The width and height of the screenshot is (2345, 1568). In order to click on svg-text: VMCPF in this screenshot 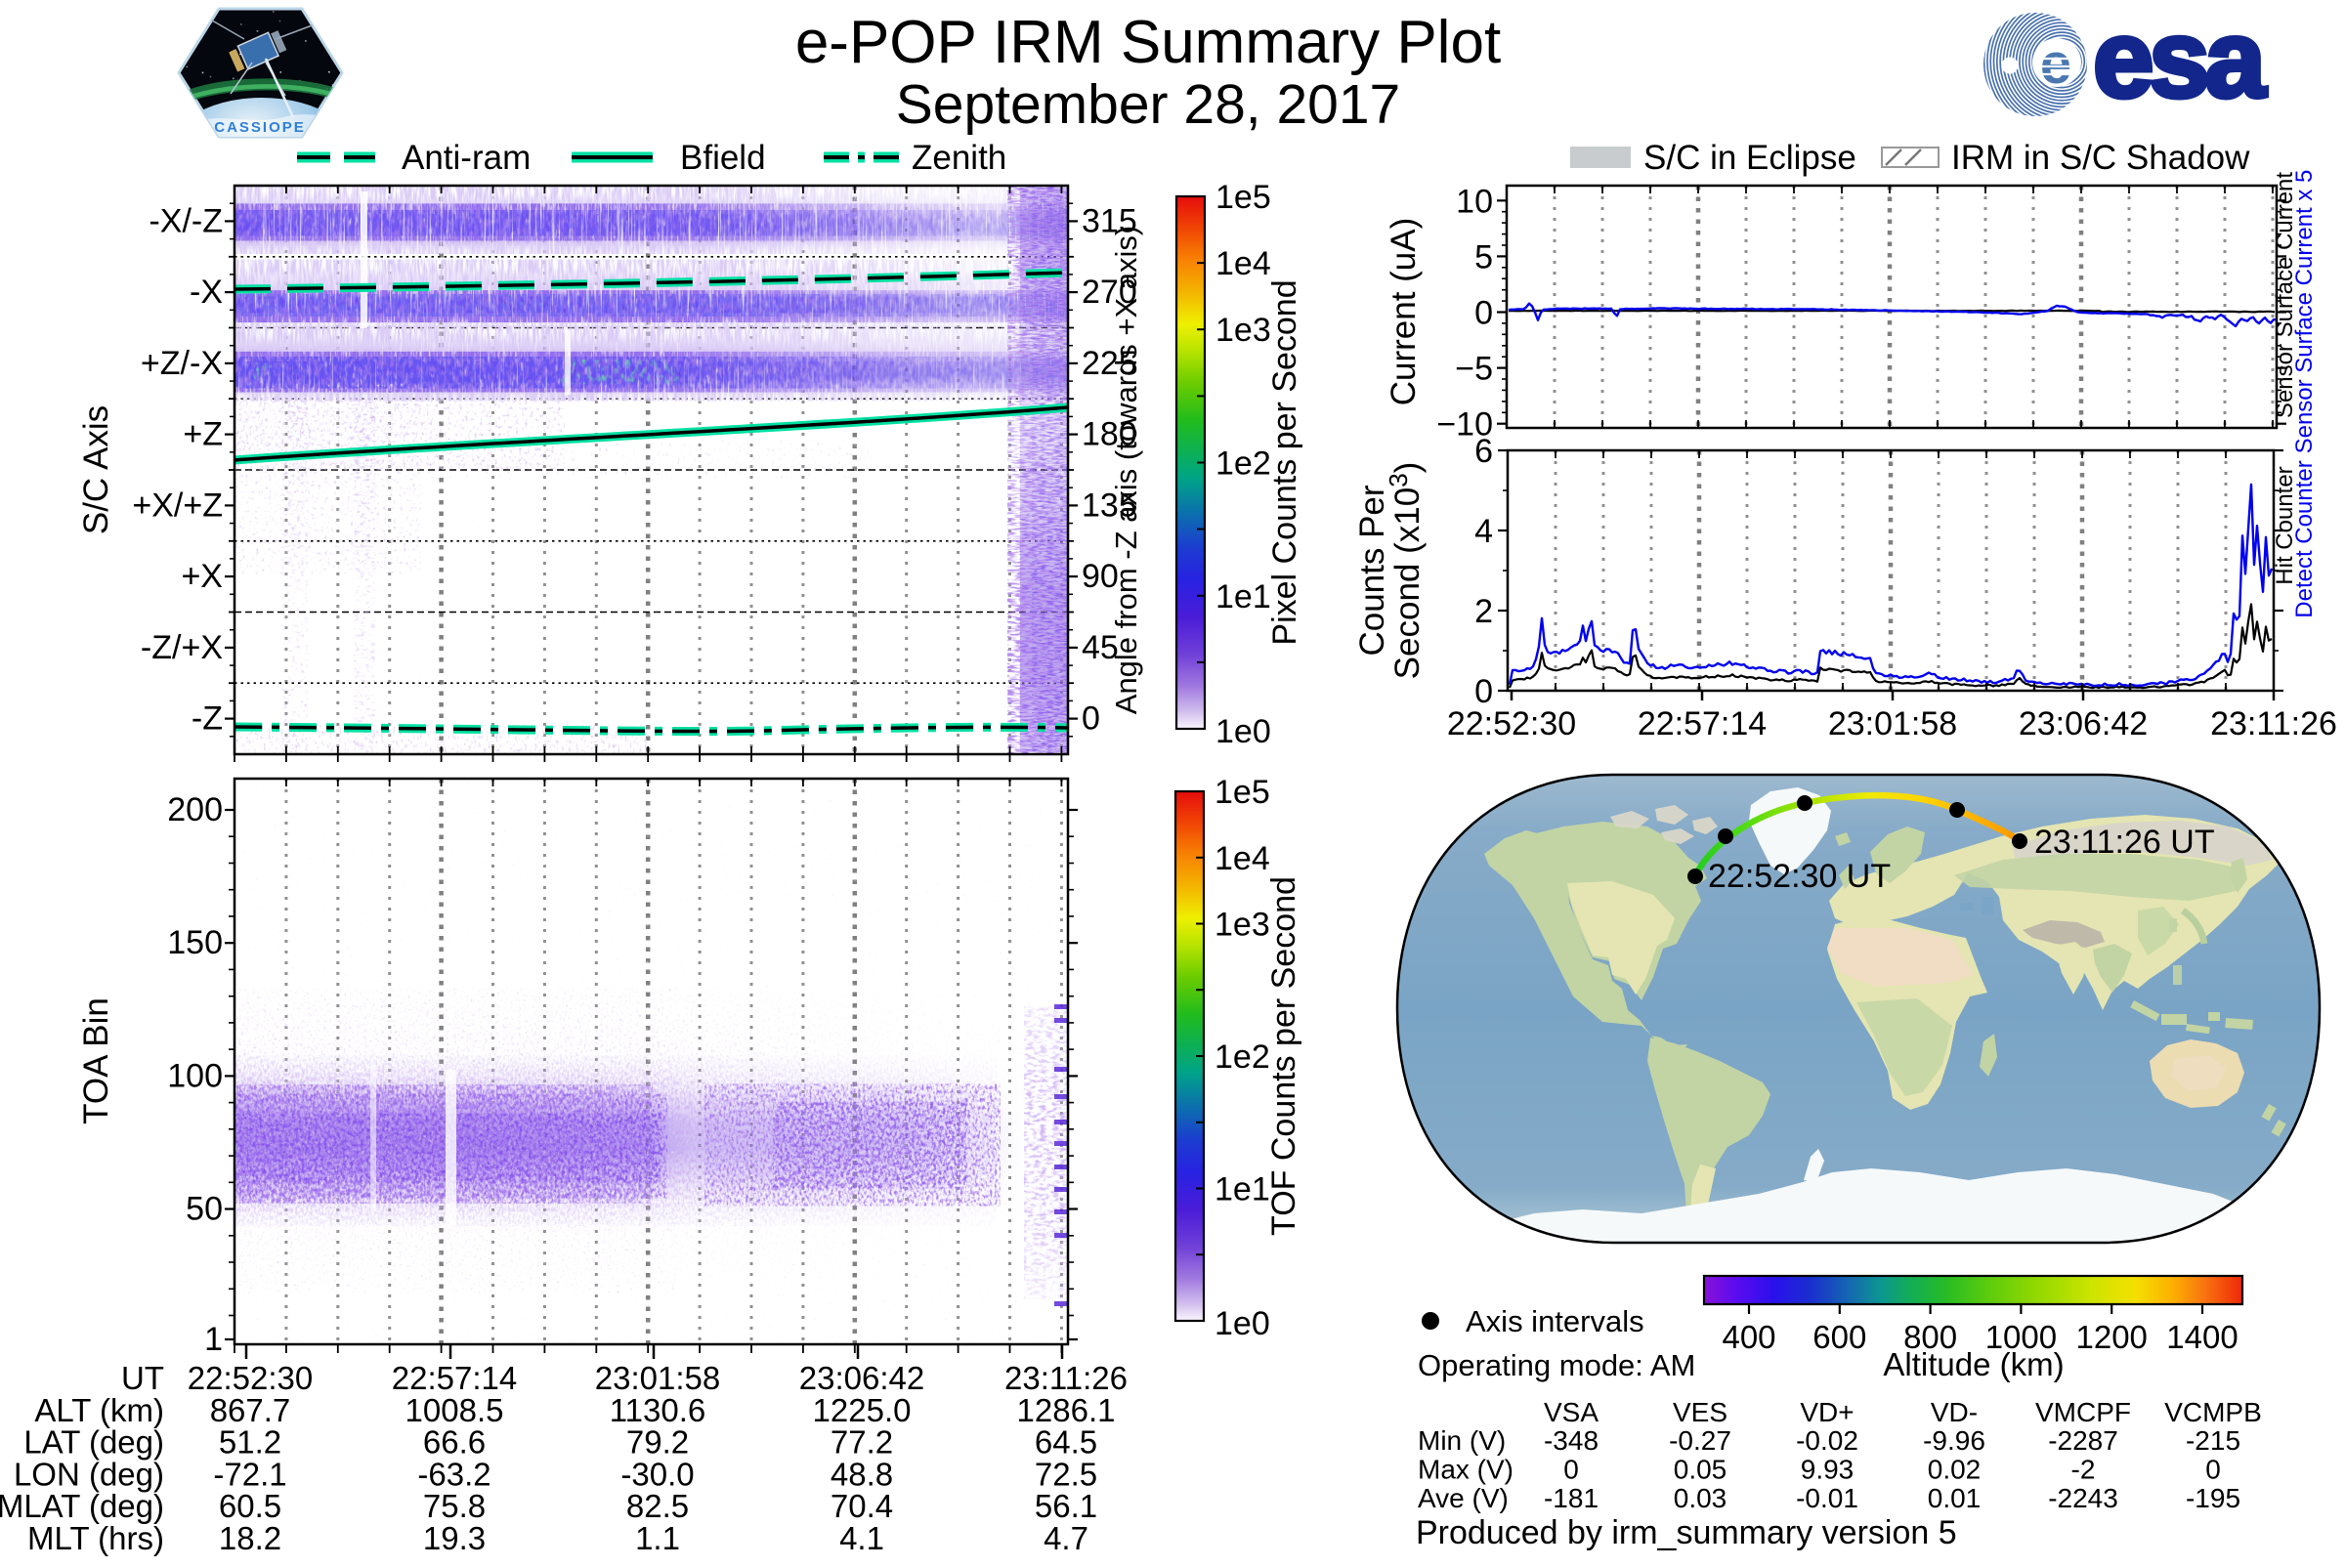, I will do `click(2083, 1412)`.